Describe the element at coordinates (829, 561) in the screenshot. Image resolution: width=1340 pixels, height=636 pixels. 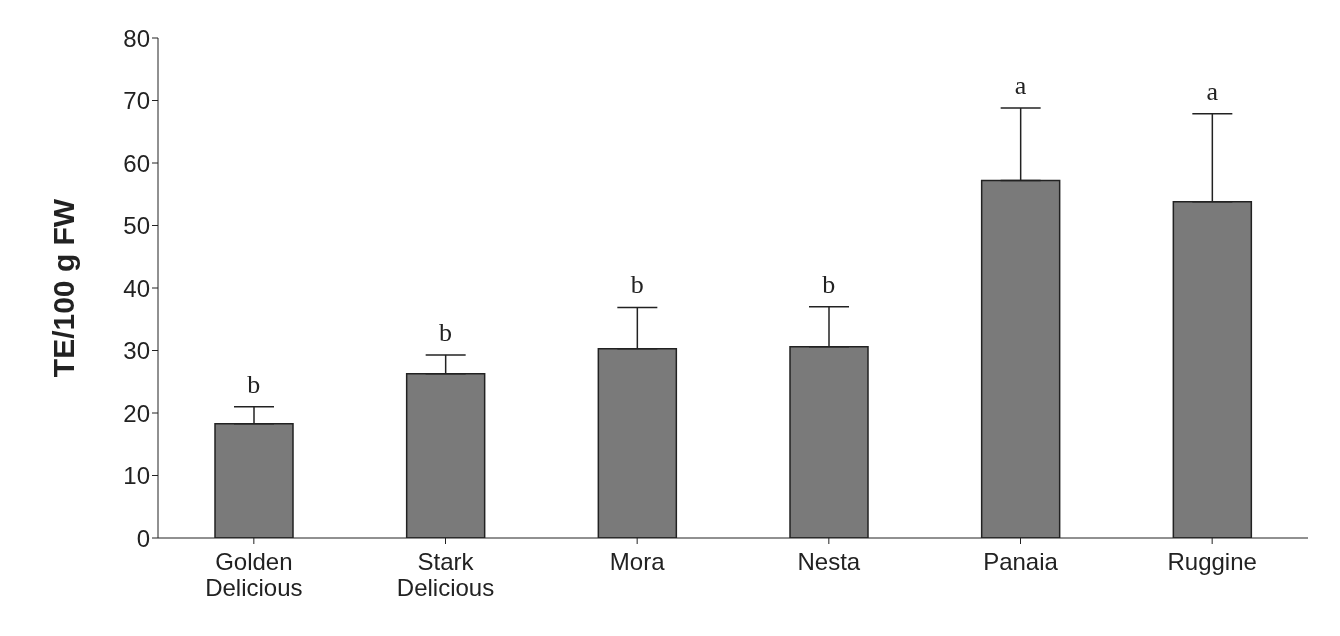
I see `x-tick-label: Nesta` at that location.